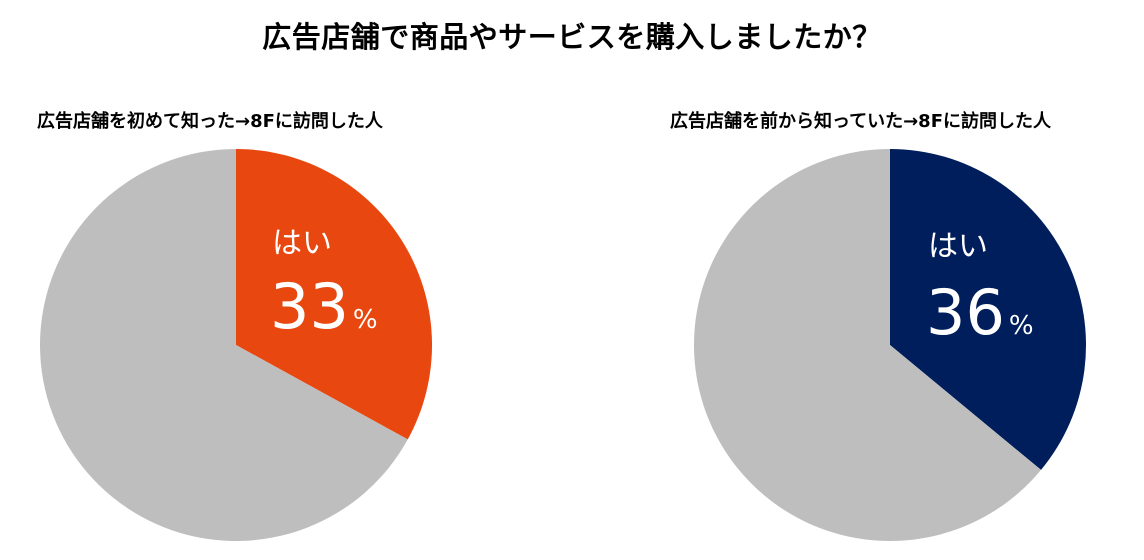  Describe the element at coordinates (210, 121) in the screenshot. I see `pie-title-first-time: 広告店舗を初めて知った→8Fに訪問した人` at that location.